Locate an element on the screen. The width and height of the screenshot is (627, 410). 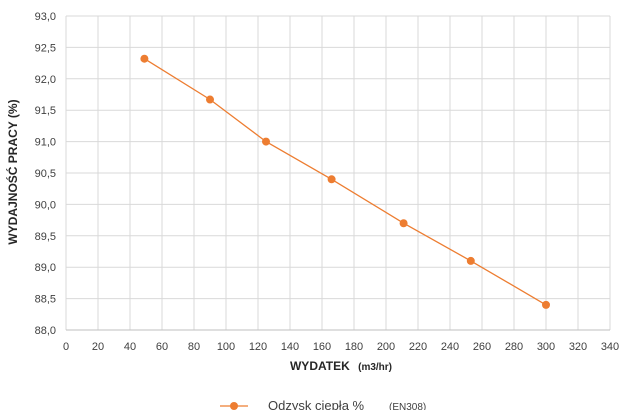
y-tick-label: 89,5 is located at coordinates (45, 237).